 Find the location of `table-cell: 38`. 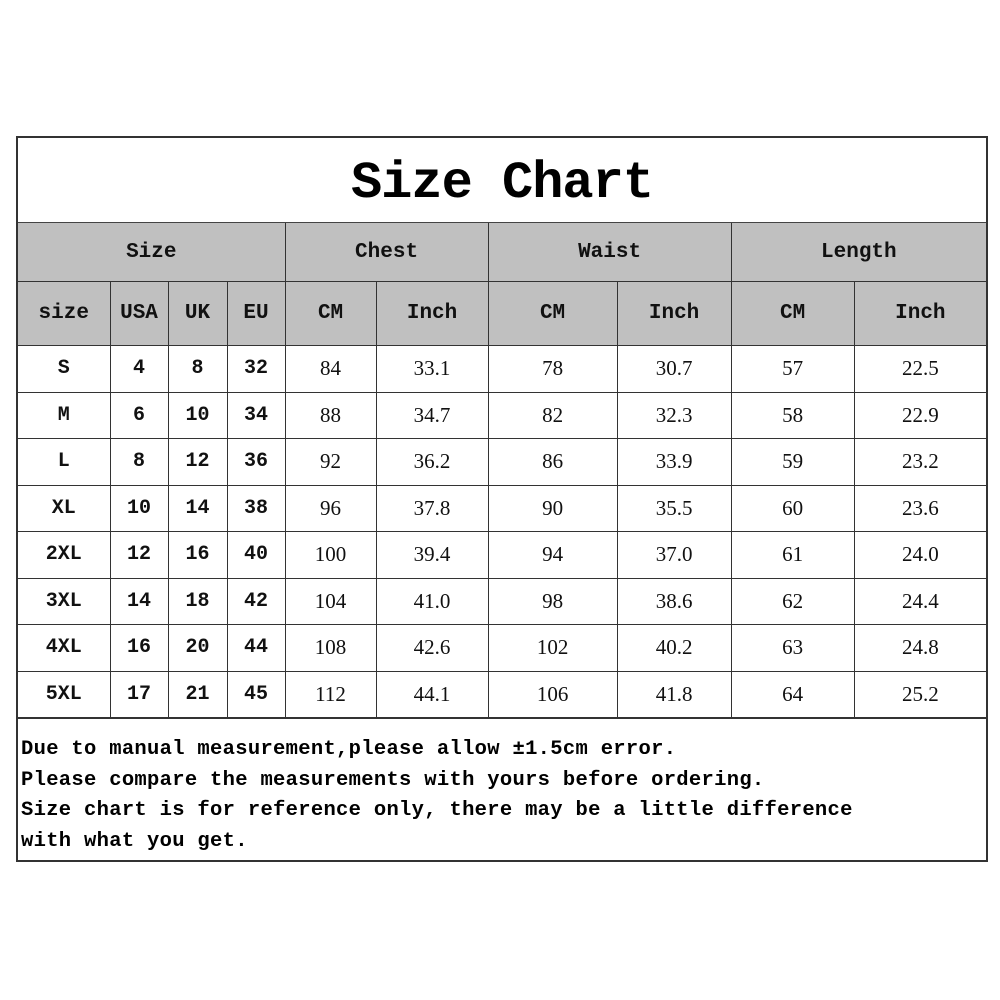

table-cell: 38 is located at coordinates (256, 508).